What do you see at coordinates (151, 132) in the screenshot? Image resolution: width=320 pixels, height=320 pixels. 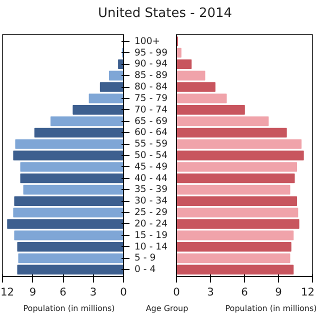 I see `y-tick-label: 60 - 64` at bounding box center [151, 132].